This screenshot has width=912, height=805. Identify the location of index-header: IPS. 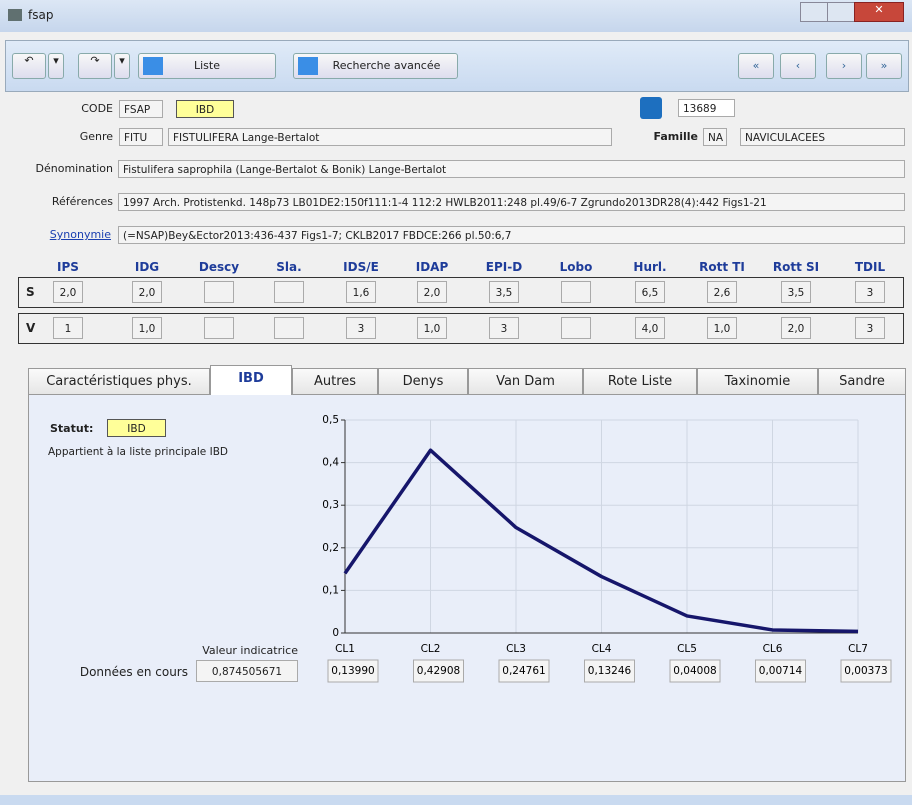
(68, 267).